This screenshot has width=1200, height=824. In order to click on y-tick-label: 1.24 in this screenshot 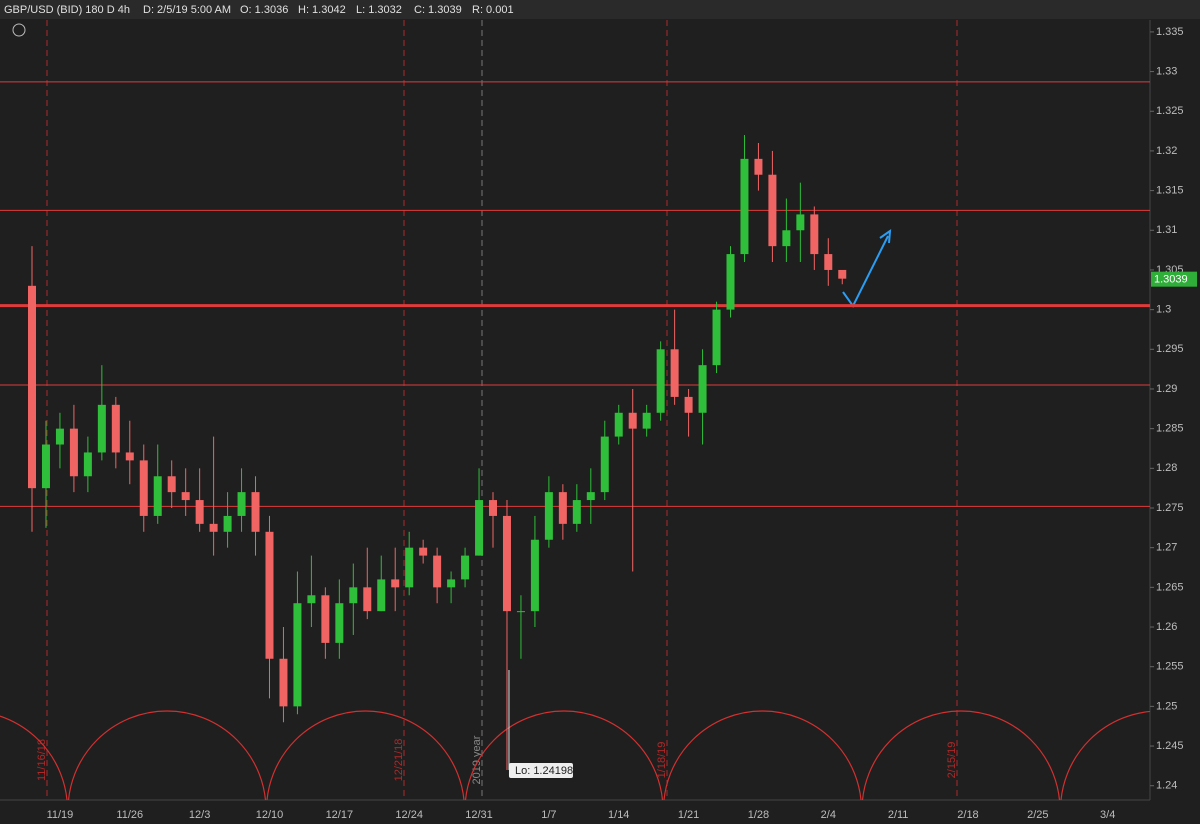, I will do `click(1166, 786)`.